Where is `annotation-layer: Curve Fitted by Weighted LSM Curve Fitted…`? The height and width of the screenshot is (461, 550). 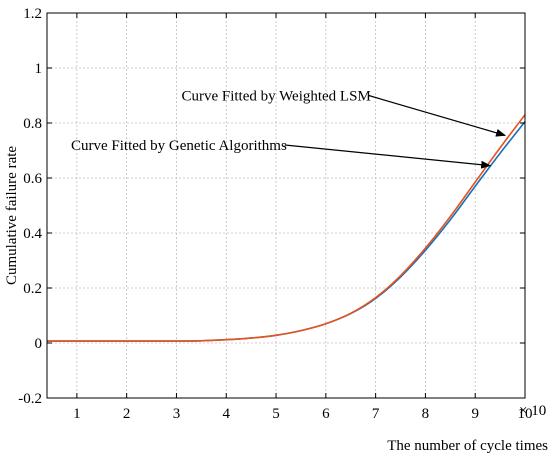 annotation-layer: Curve Fitted by Weighted LSM Curve Fitted… is located at coordinates (289, 129).